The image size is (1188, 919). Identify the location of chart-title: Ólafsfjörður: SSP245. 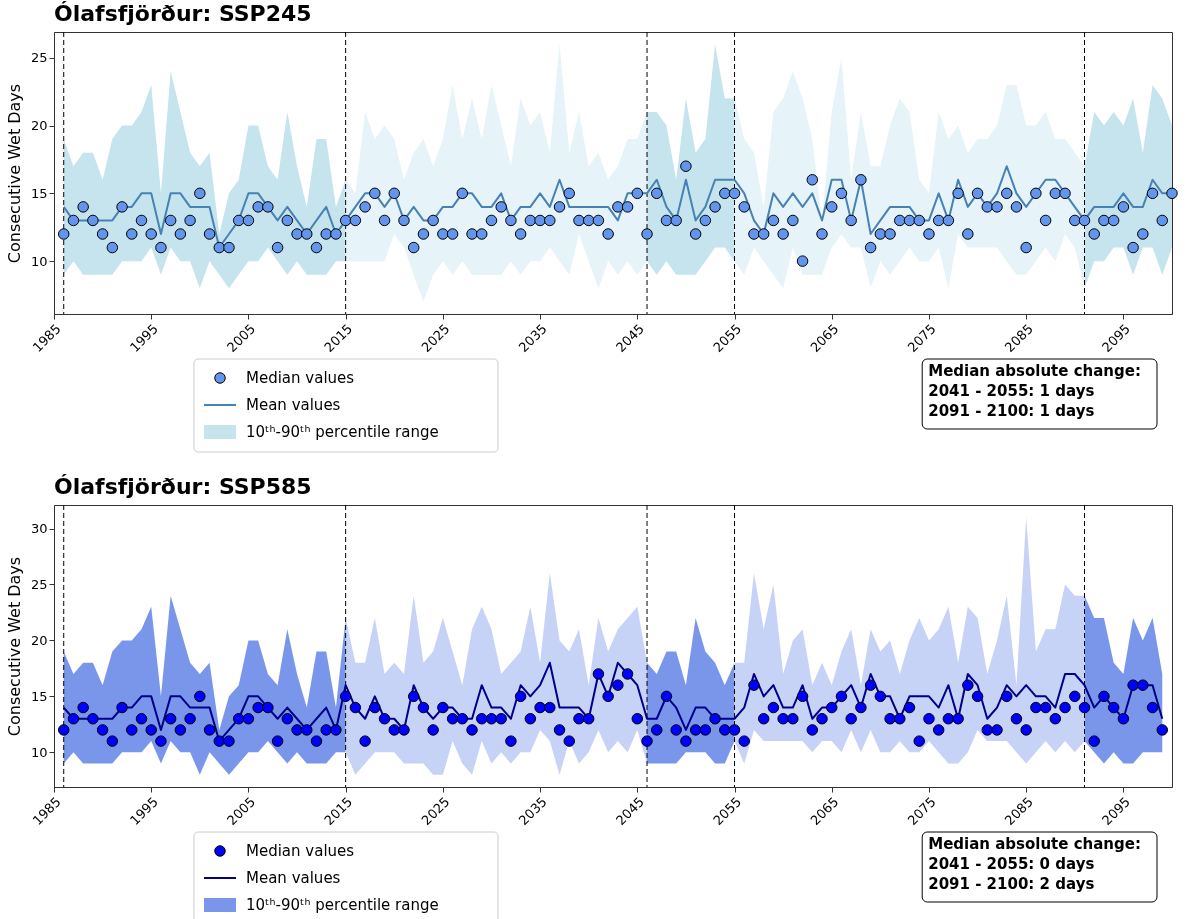
(183, 13).